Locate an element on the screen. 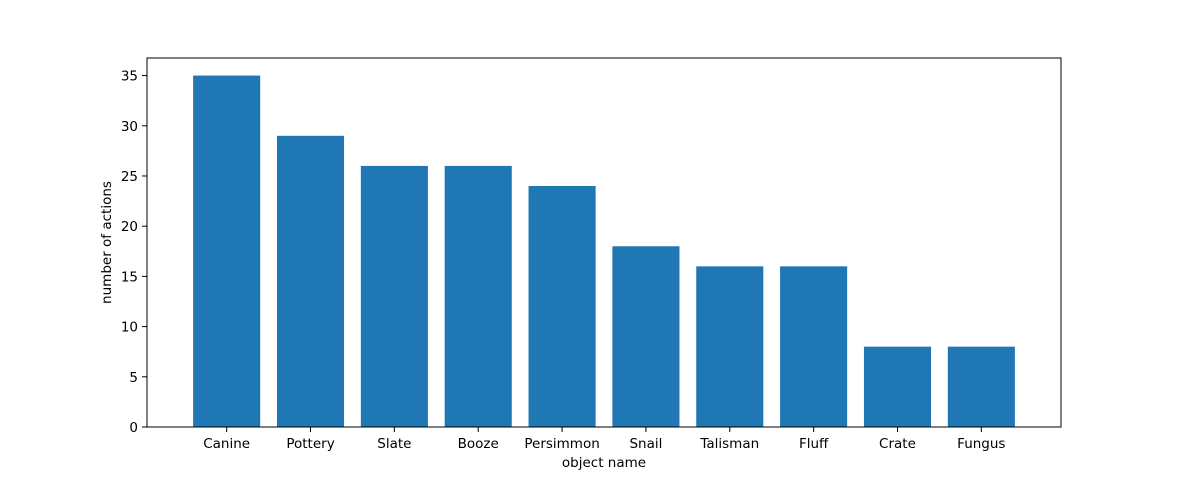  y-tick-label: 15 is located at coordinates (129, 277).